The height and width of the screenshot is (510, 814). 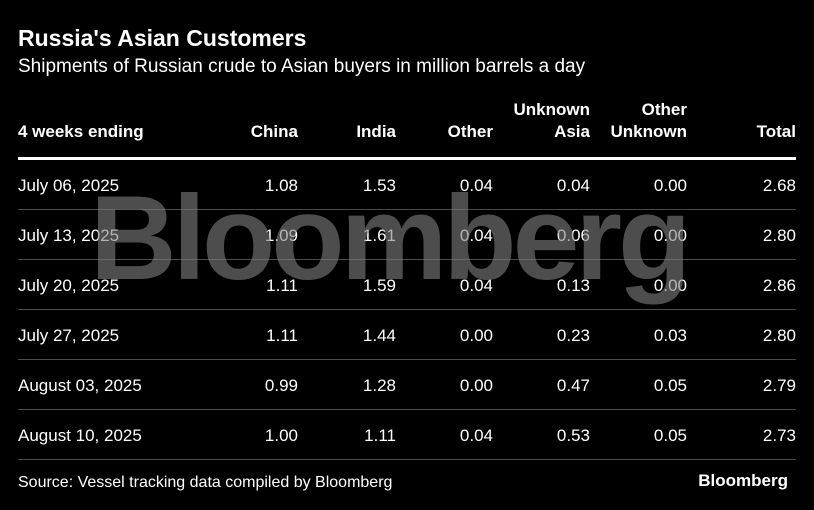 What do you see at coordinates (407, 435) in the screenshot?
I see `table-row: August 10, 2025 1.00 1.11 0.04 0.53 0.05 2.73` at bounding box center [407, 435].